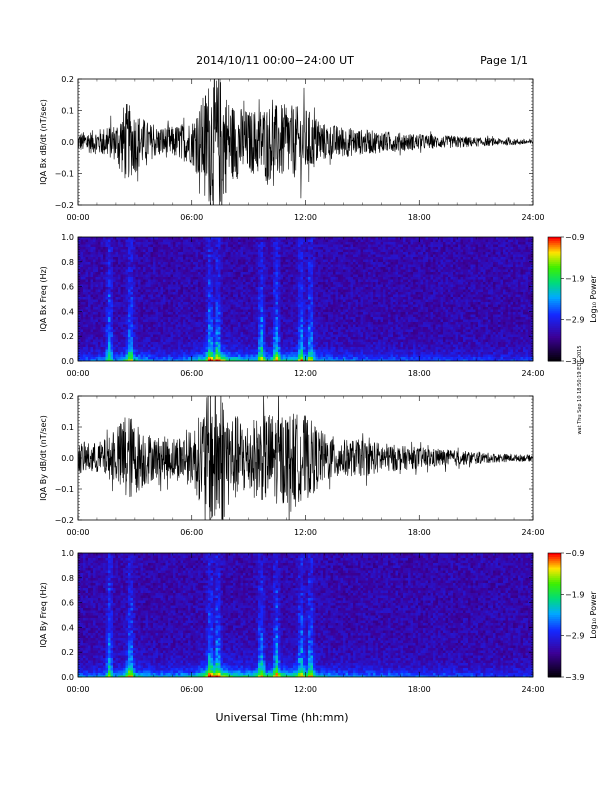  I want to click on side-stamp: wat Thu Sep 10 18:50:19 EDT 2015, so click(580, 389).